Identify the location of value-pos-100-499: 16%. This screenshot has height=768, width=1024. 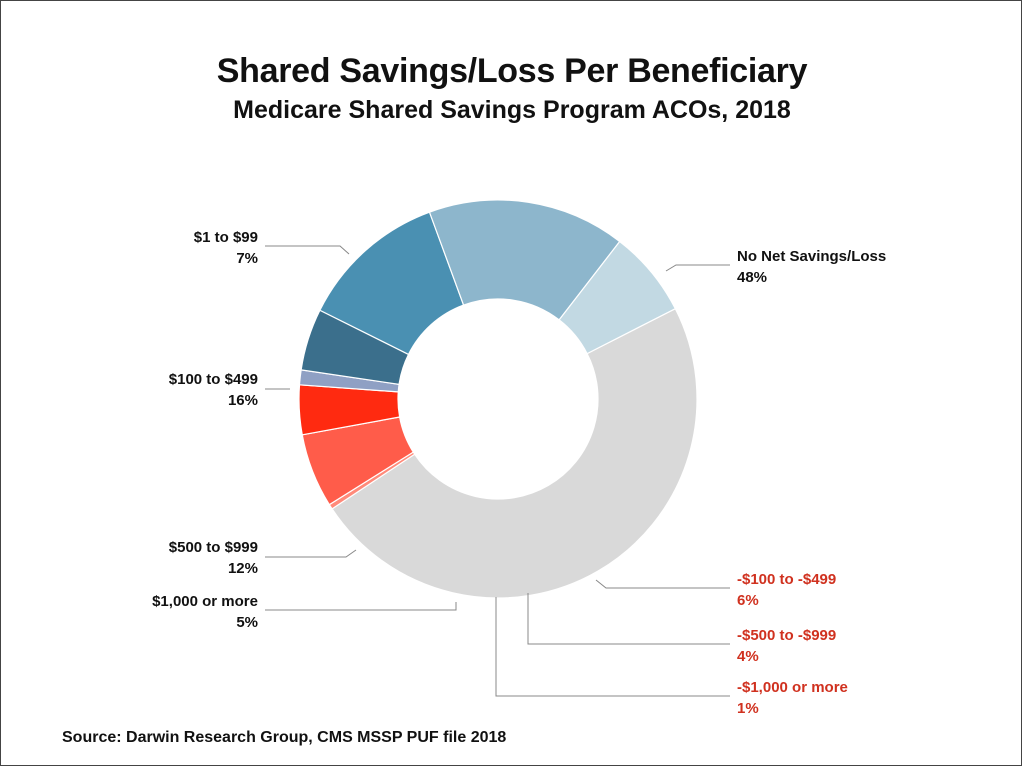
(243, 400).